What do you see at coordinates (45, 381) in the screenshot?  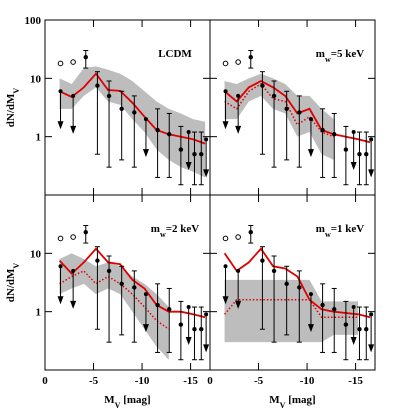 I see `x-tick-label: 0` at bounding box center [45, 381].